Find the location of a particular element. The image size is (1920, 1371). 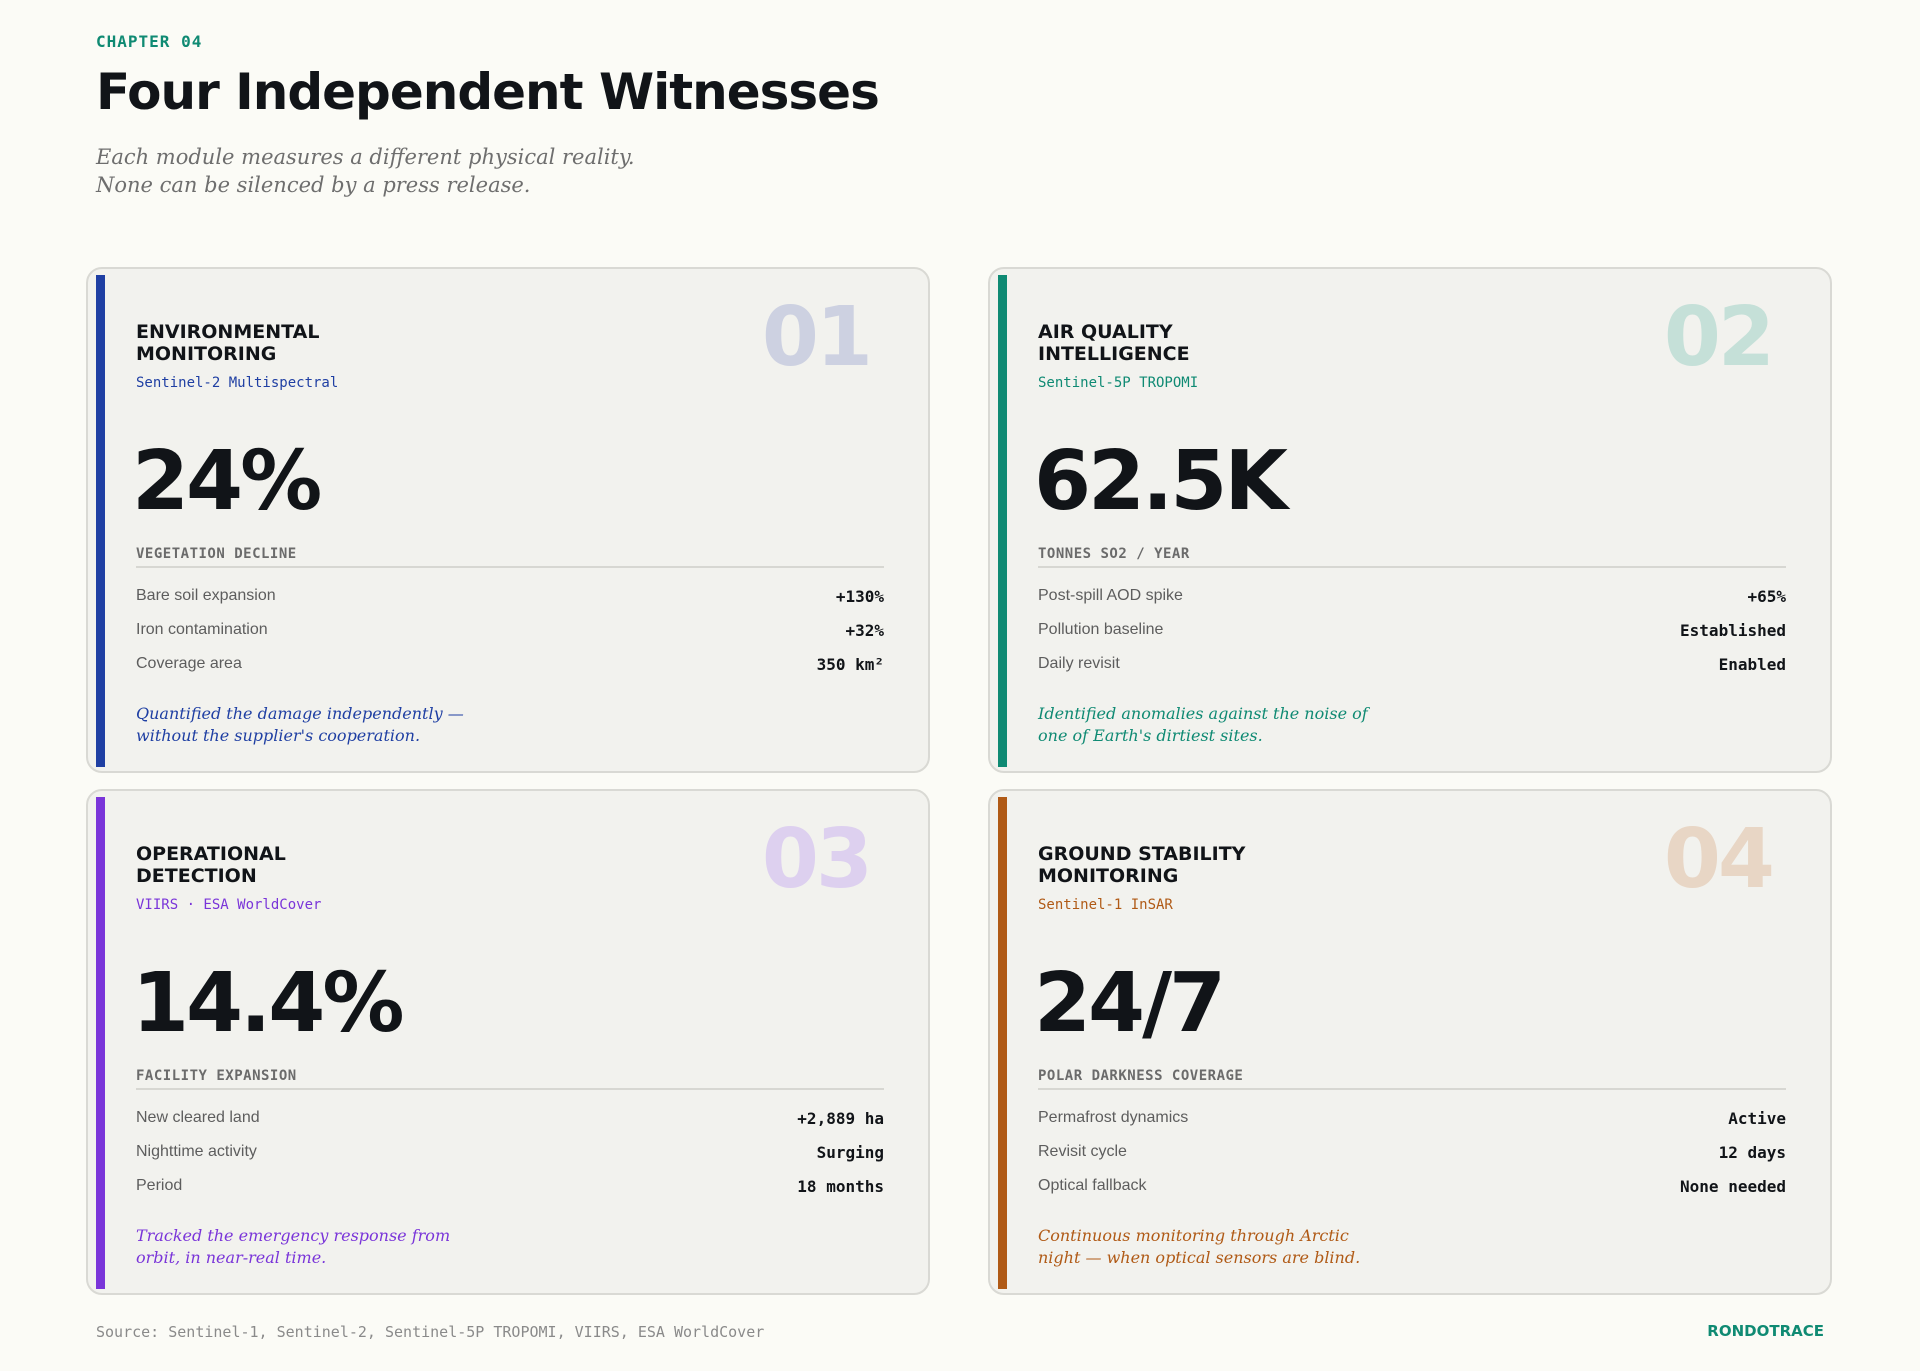

stat-row: Optical fallback None needed is located at coordinates (1412, 1186).